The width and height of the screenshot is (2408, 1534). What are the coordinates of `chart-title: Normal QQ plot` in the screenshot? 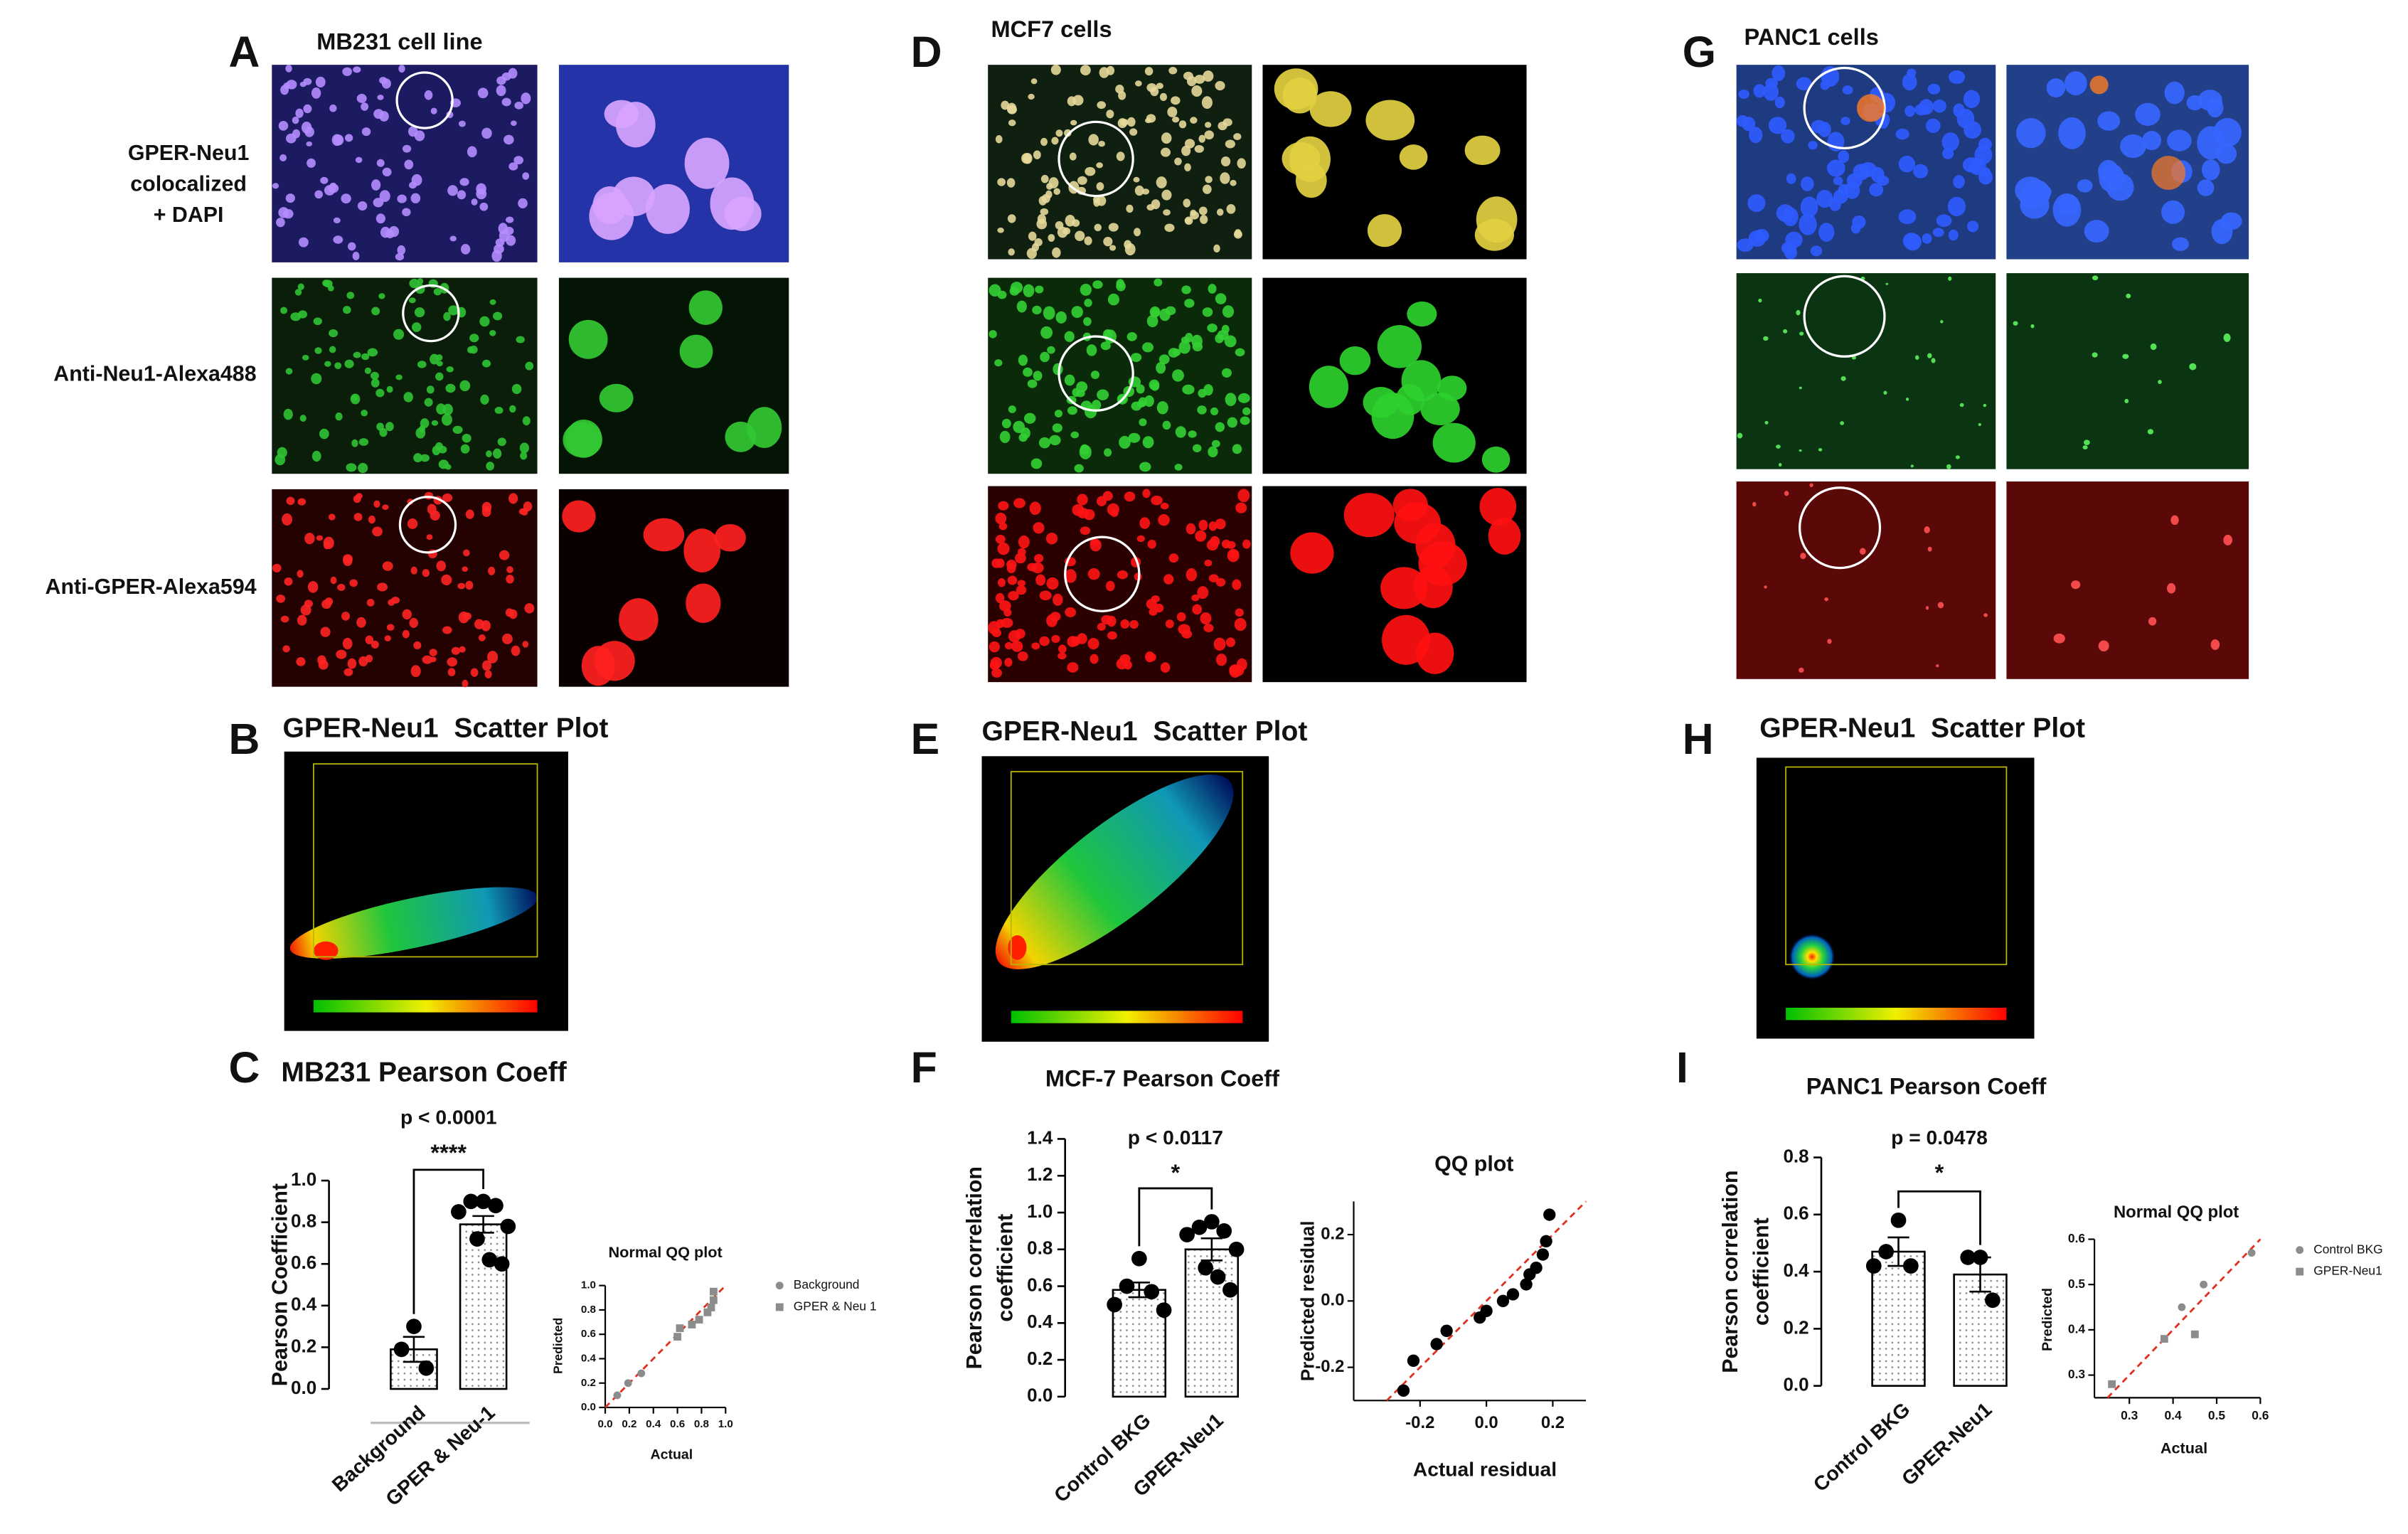 It's located at (2176, 1213).